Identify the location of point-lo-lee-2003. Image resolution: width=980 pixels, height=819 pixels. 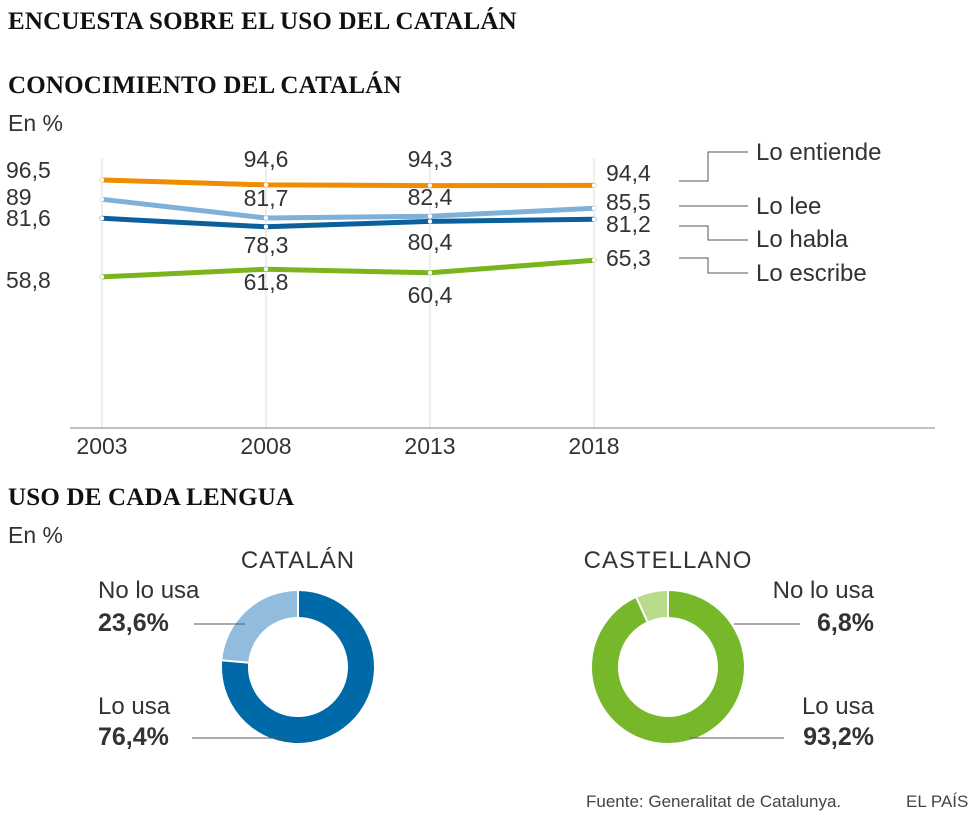
(102, 199).